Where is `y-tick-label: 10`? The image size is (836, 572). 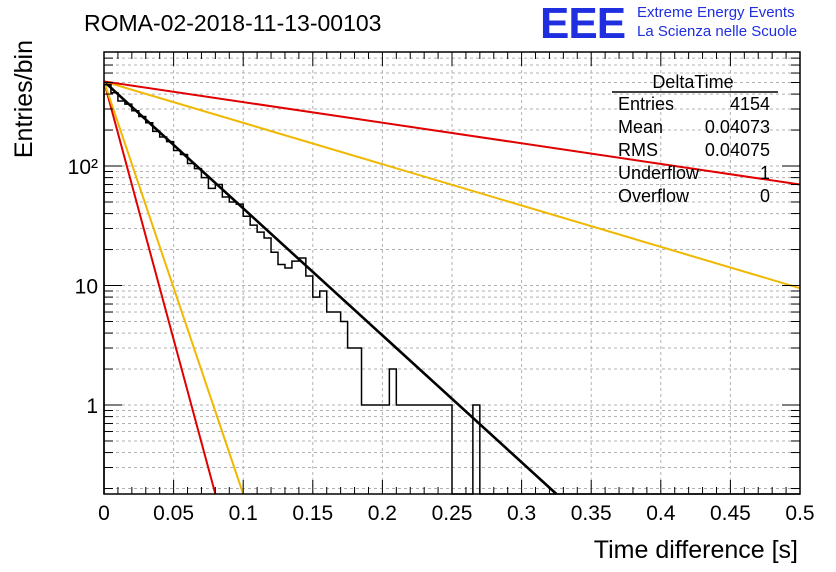 y-tick-label: 10 is located at coordinates (86, 287).